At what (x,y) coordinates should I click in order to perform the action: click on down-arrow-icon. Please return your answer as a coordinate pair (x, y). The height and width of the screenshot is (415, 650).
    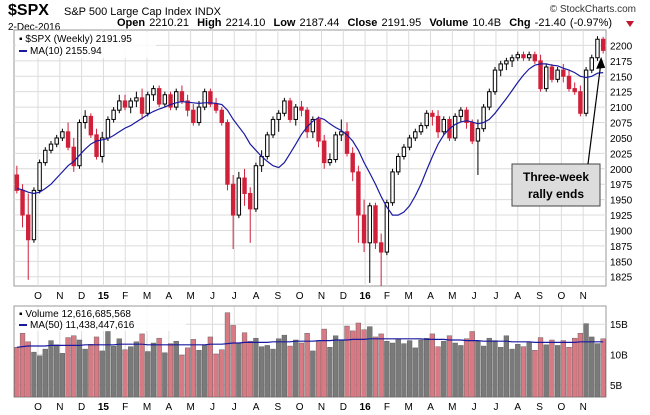
    Looking at the image, I should click on (630, 24).